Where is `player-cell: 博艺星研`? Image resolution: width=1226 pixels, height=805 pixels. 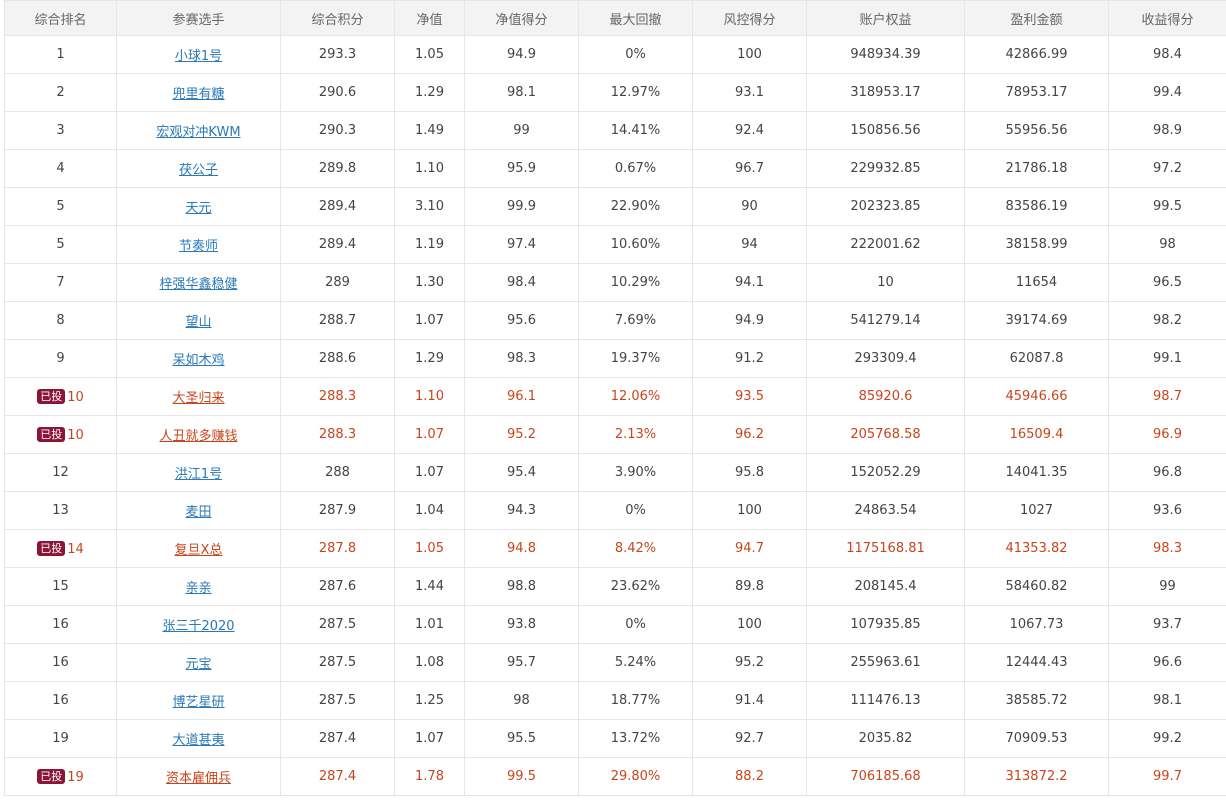
player-cell: 博艺星研 is located at coordinates (198, 700).